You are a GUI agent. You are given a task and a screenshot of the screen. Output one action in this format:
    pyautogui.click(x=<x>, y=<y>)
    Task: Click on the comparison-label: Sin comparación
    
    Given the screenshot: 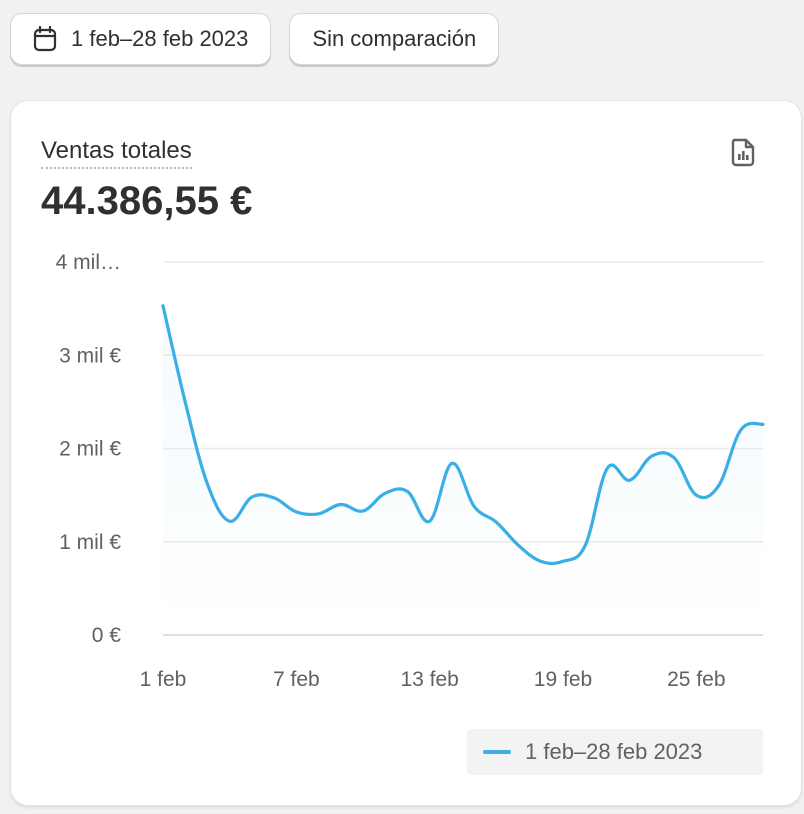 What is the action you would take?
    pyautogui.click(x=394, y=38)
    